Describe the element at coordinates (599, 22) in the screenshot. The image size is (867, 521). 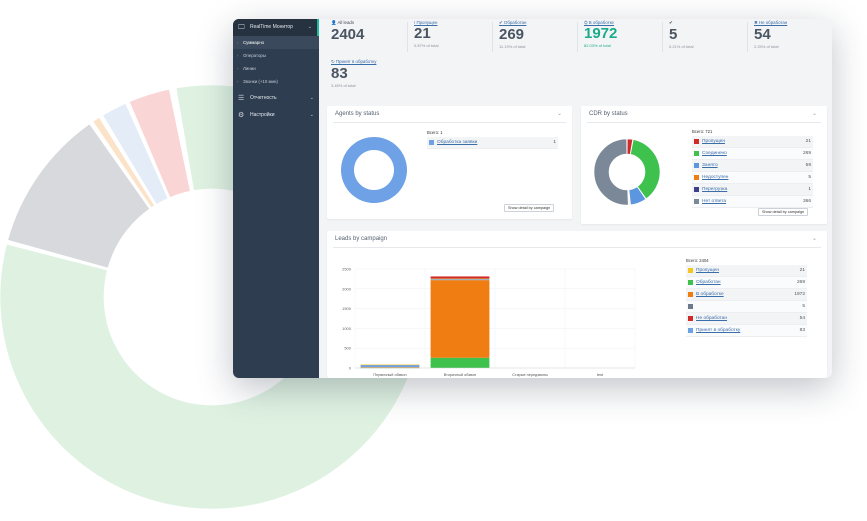
I see `stat-label: ⛭ В обработке` at that location.